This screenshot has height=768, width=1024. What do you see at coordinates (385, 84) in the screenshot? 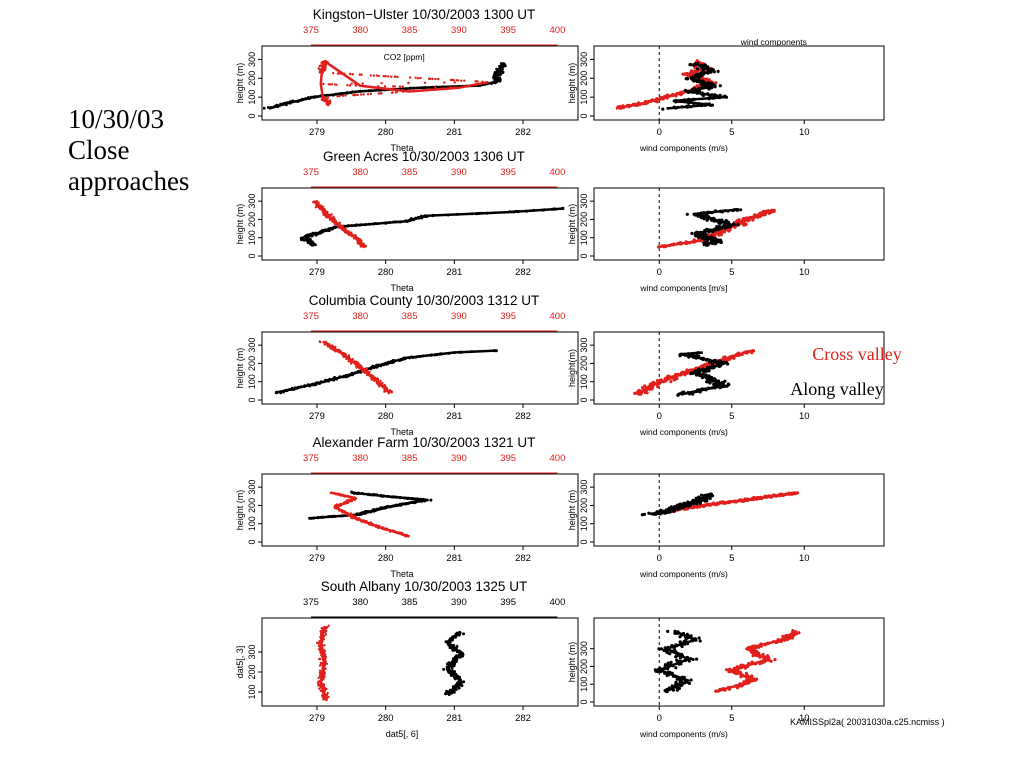
I see `plot-data` at bounding box center [385, 84].